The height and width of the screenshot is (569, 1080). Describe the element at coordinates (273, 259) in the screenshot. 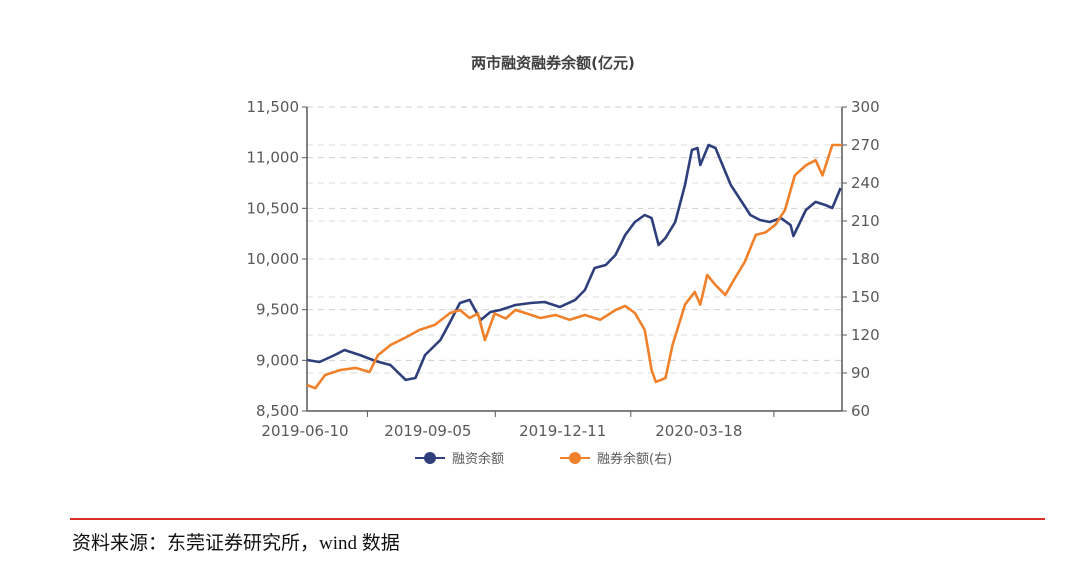

I see `y-left-tick-label: 10,000` at that location.